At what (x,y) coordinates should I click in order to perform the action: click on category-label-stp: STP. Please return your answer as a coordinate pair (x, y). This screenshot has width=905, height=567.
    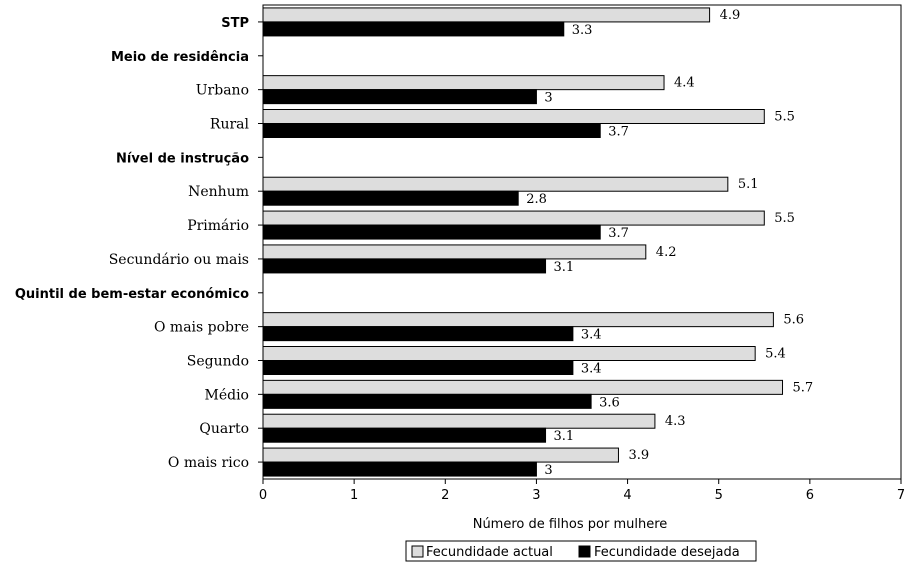
    Looking at the image, I should click on (235, 23).